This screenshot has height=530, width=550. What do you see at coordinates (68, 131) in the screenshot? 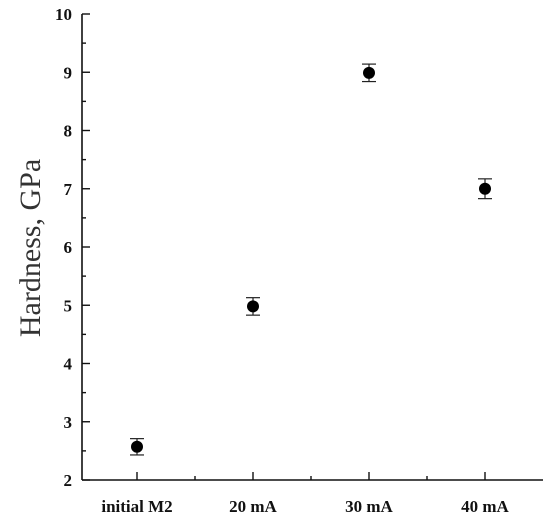
I see `y-tick-label: 8` at bounding box center [68, 131].